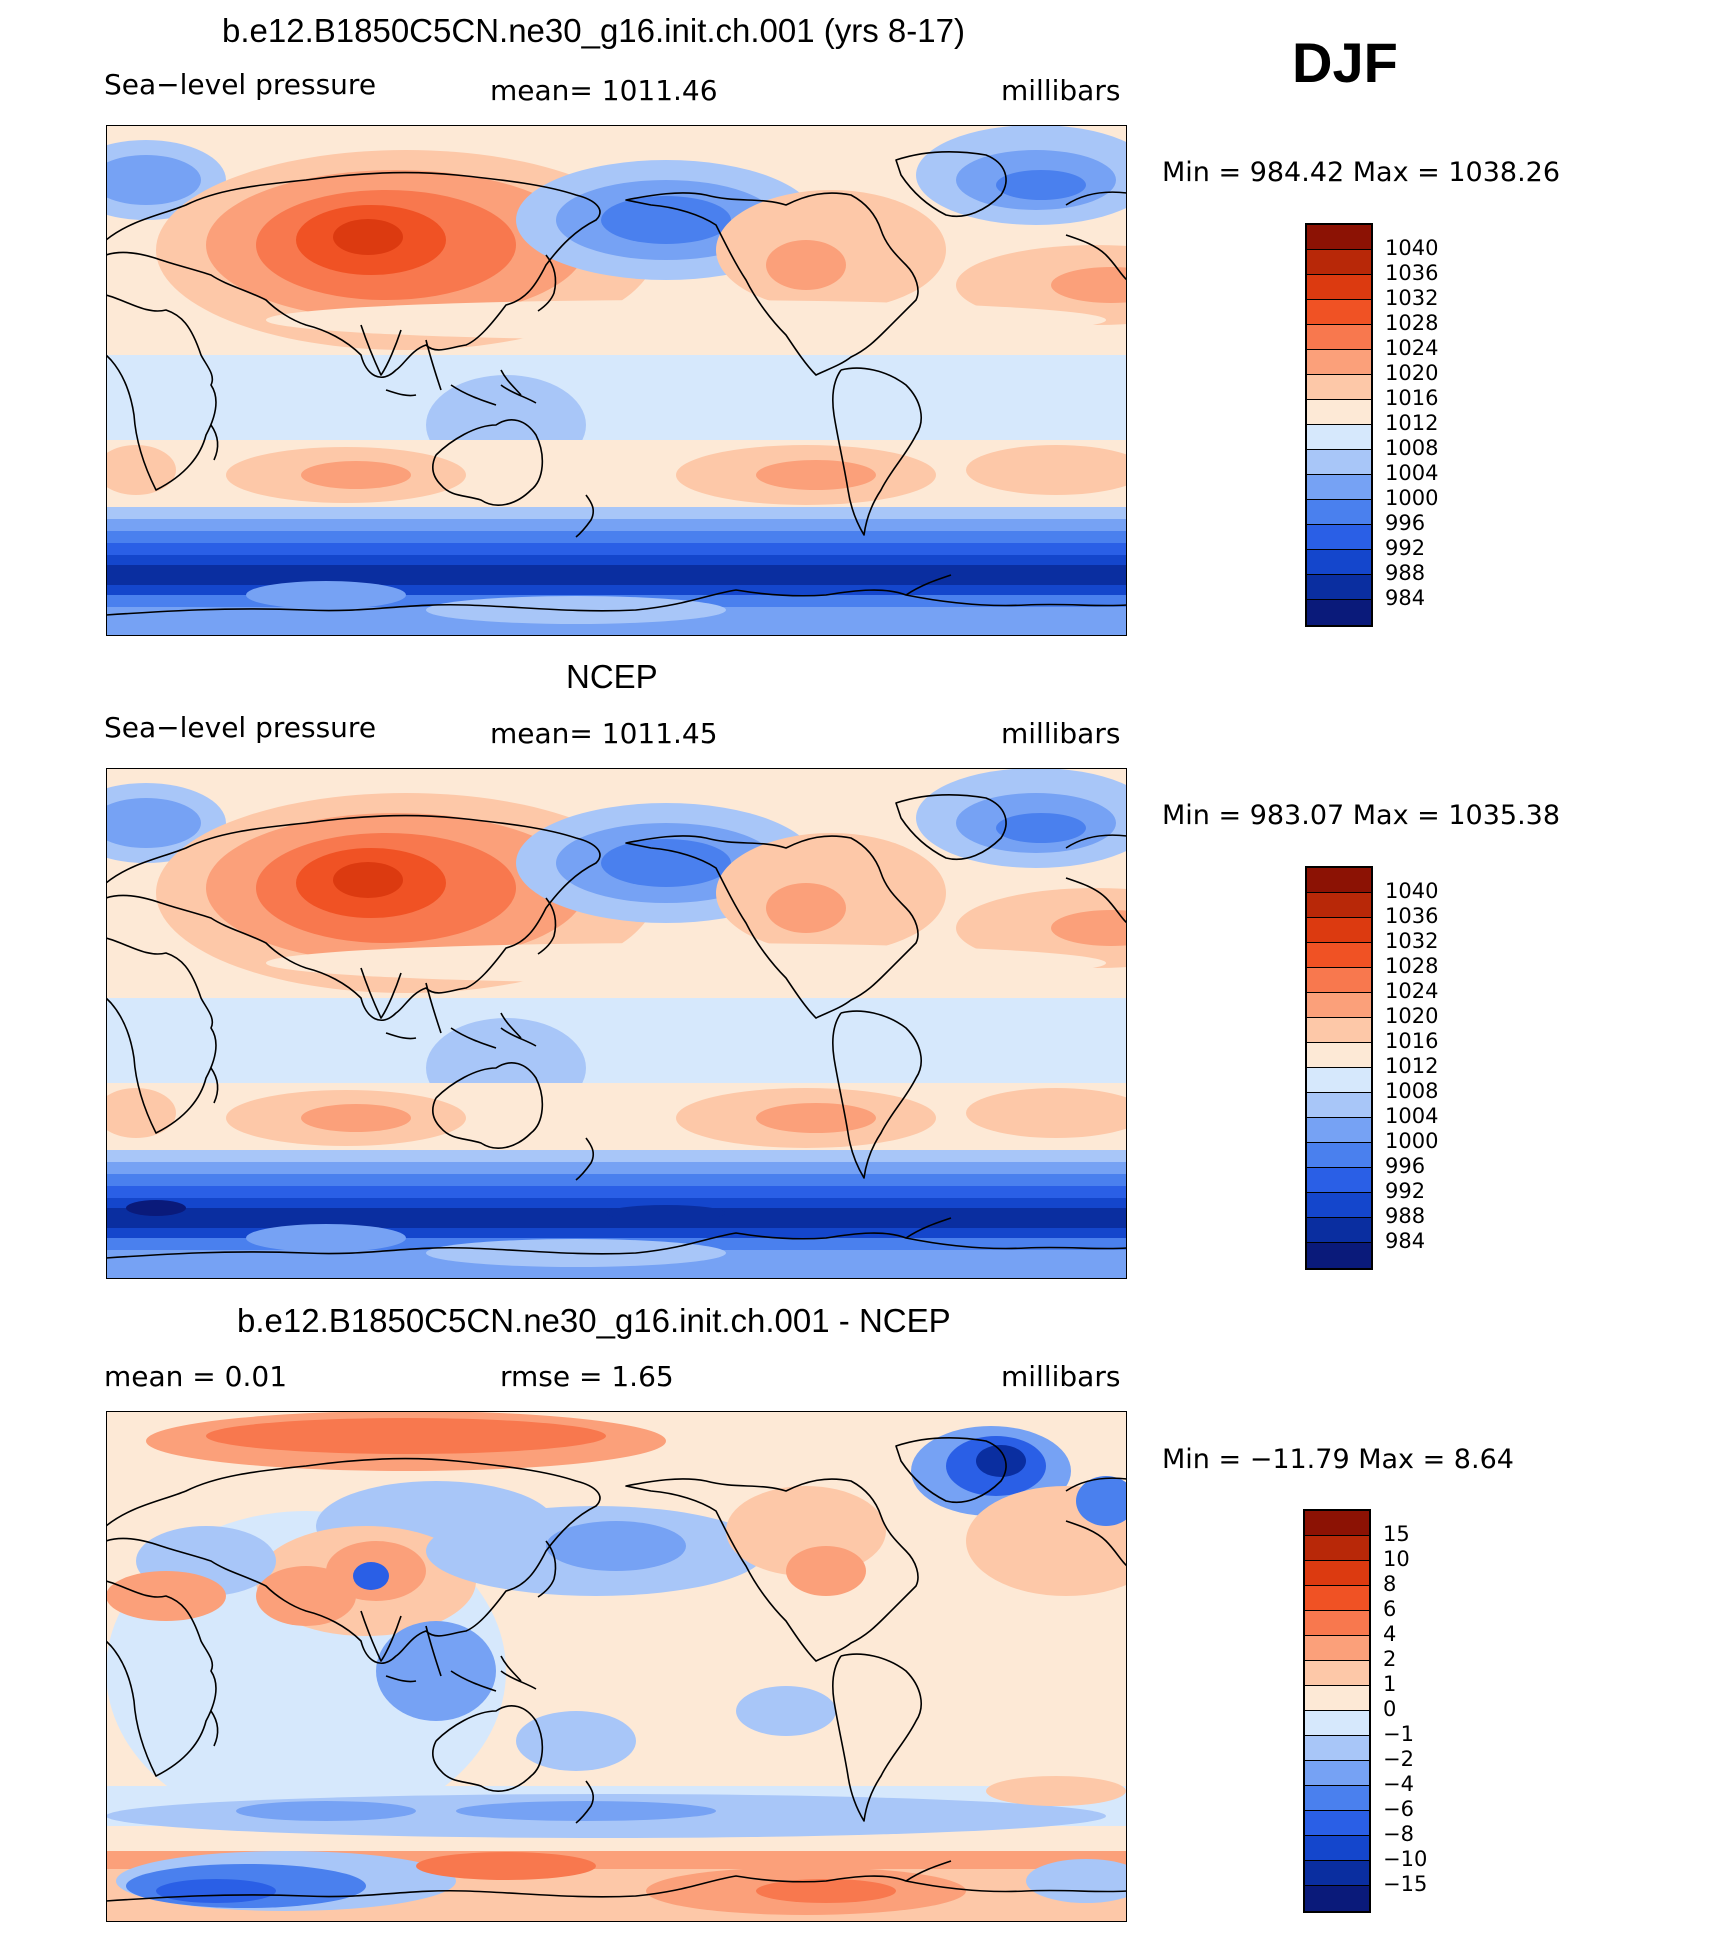  I want to click on colorbar-tick-label: 0, so click(1390, 1709).